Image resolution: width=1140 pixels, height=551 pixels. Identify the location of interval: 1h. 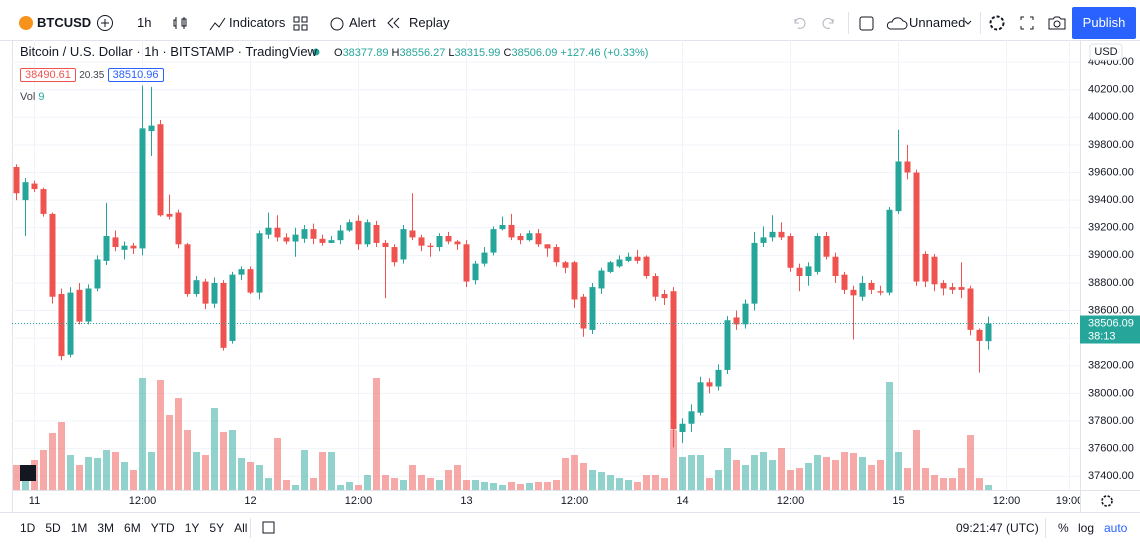
(144, 22).